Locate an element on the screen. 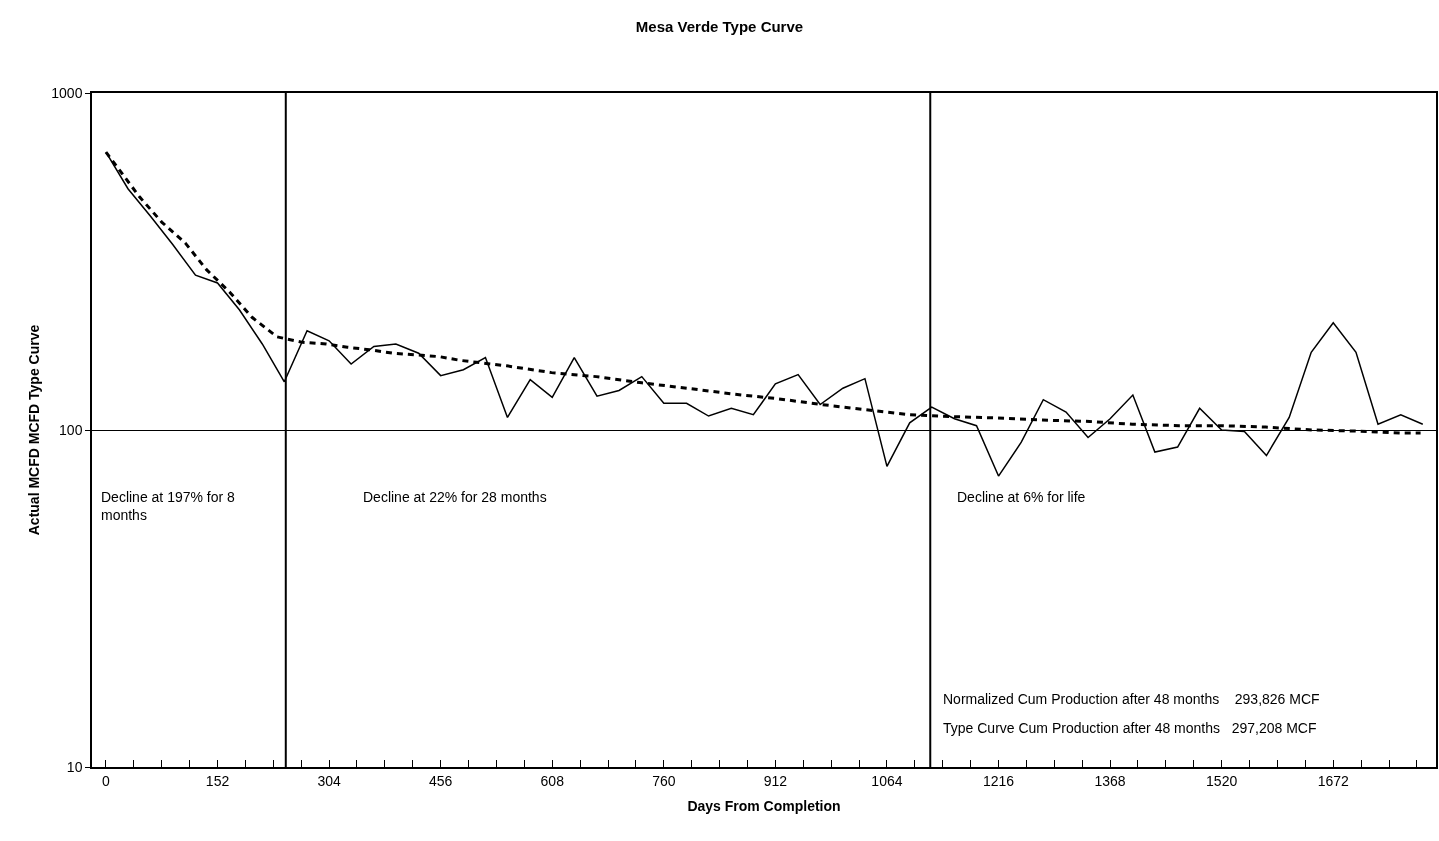 The image size is (1439, 841). annotation: Decline at 22% for 28 months is located at coordinates (455, 497).